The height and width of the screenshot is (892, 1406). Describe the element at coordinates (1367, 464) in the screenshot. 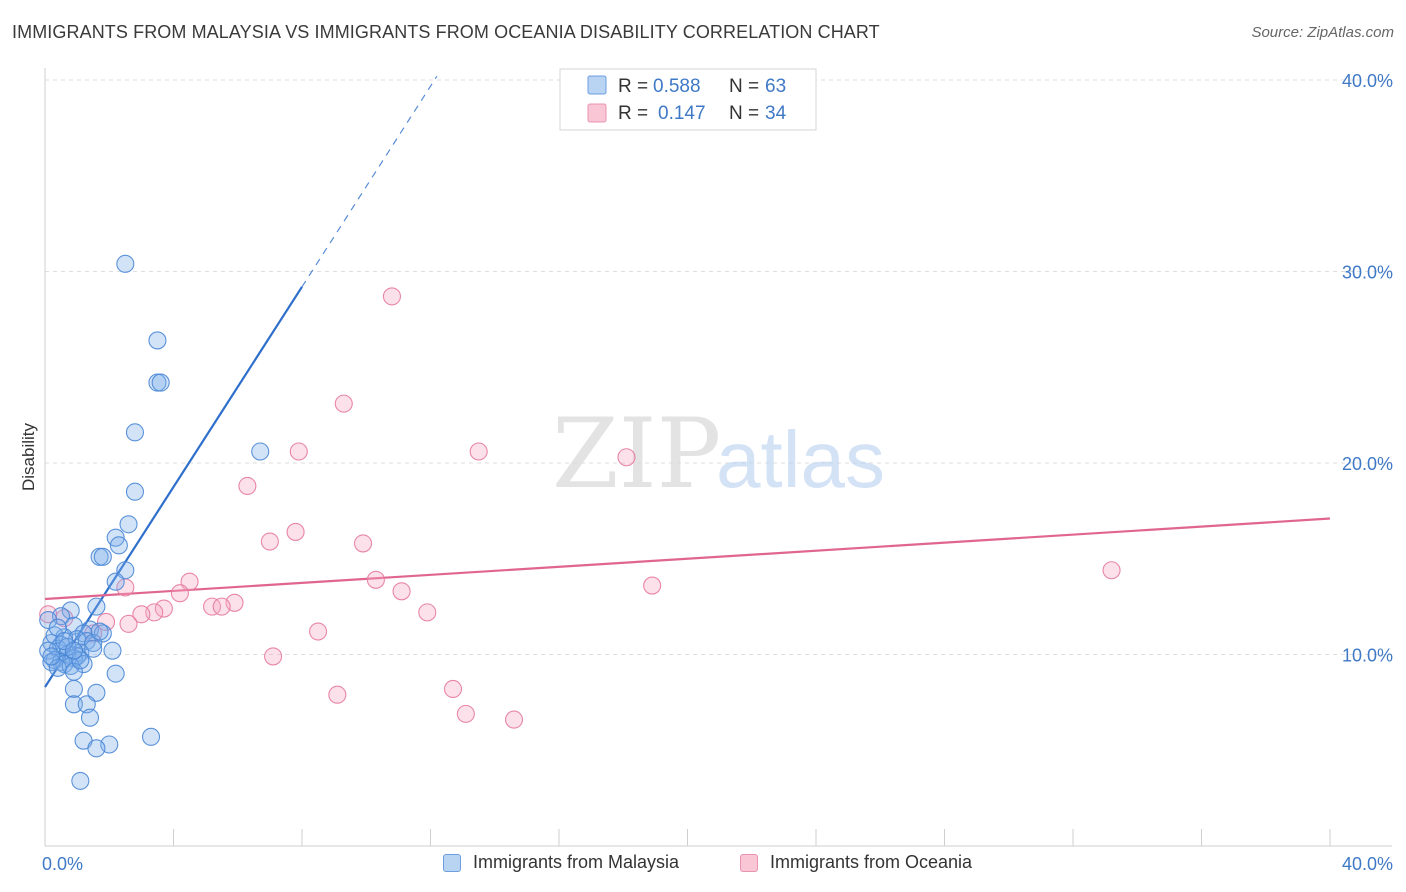

I see `y-tick-label: 20.0%` at that location.